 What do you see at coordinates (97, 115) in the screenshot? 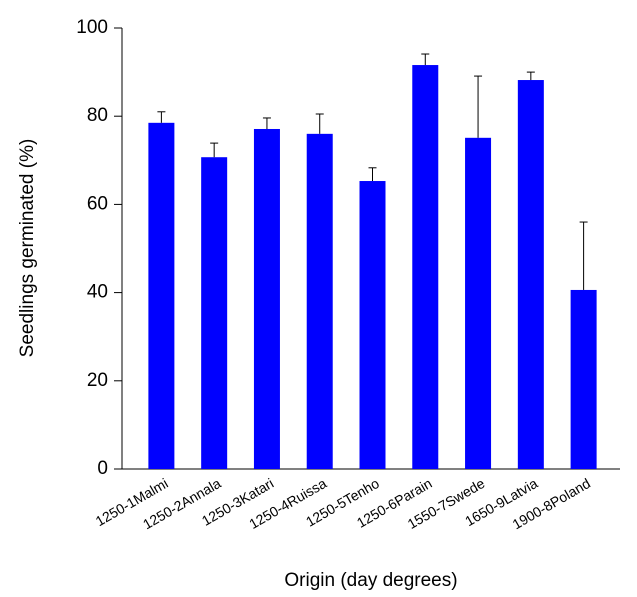
I see `y-tick-label: 80` at bounding box center [97, 115].